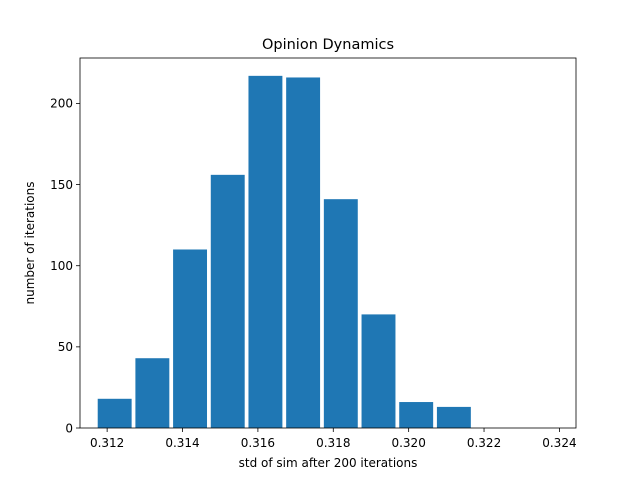  I want to click on x-tick-label: 0.322, so click(484, 443).